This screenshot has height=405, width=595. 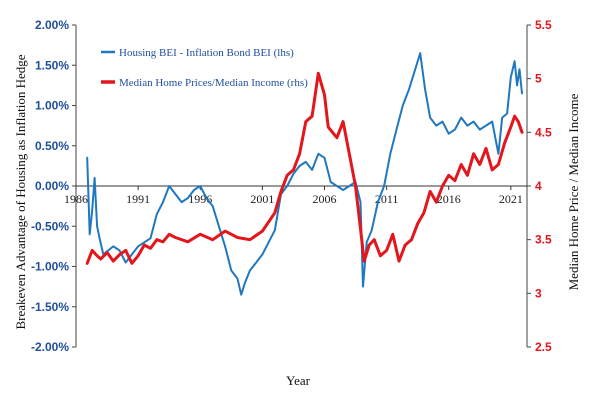 What do you see at coordinates (76, 199) in the screenshot?
I see `x-tick-label: 1986` at bounding box center [76, 199].